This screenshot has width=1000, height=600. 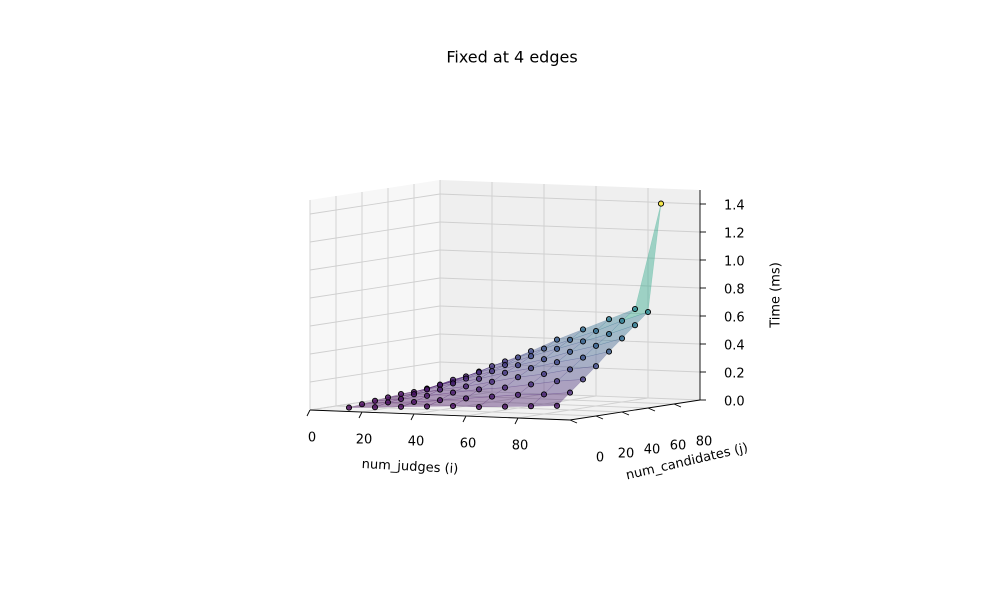 What do you see at coordinates (570, 290) in the screenshot?
I see `back-pane` at bounding box center [570, 290].